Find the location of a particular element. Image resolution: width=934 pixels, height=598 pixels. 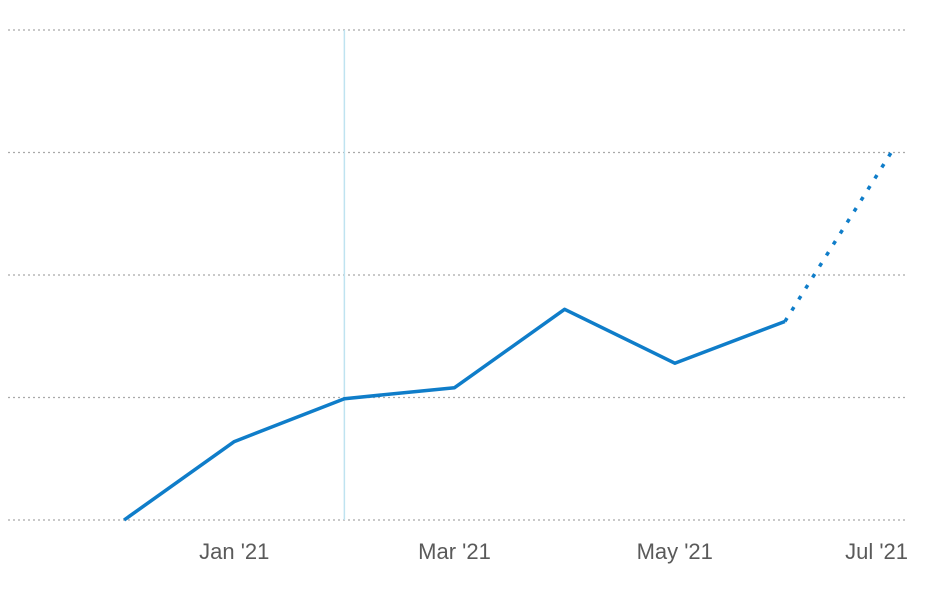

series-line-dotted is located at coordinates (840, 234).